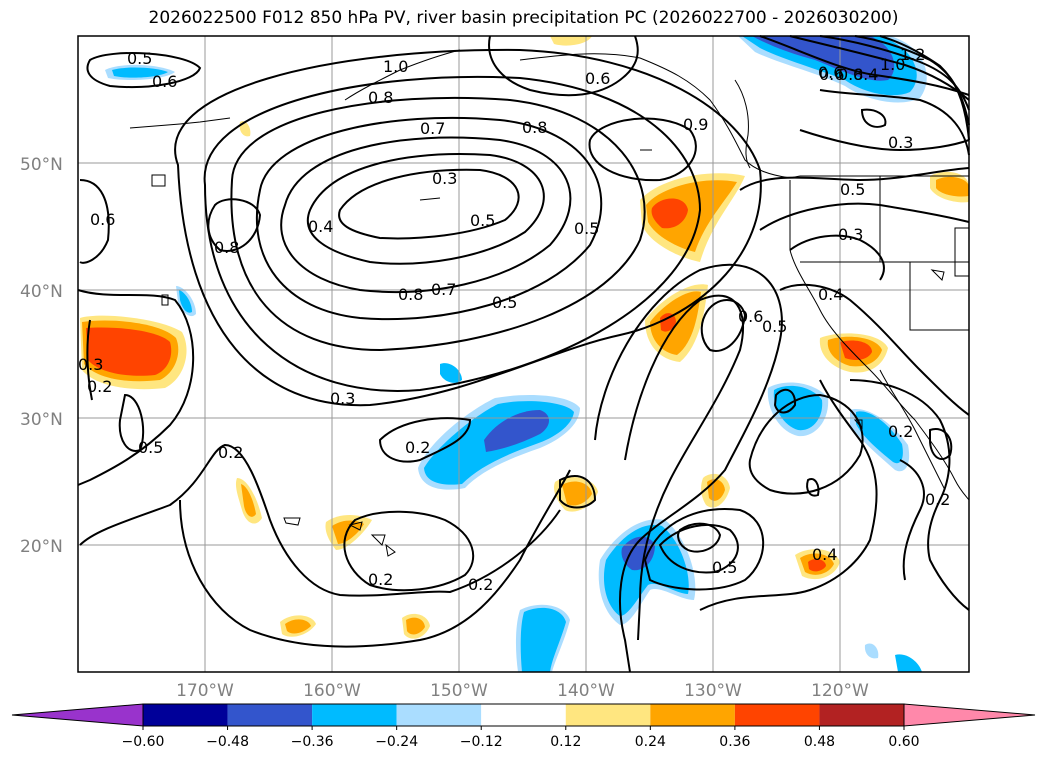  Describe the element at coordinates (41, 547) in the screenshot. I see `lat-label: 20°N` at that location.